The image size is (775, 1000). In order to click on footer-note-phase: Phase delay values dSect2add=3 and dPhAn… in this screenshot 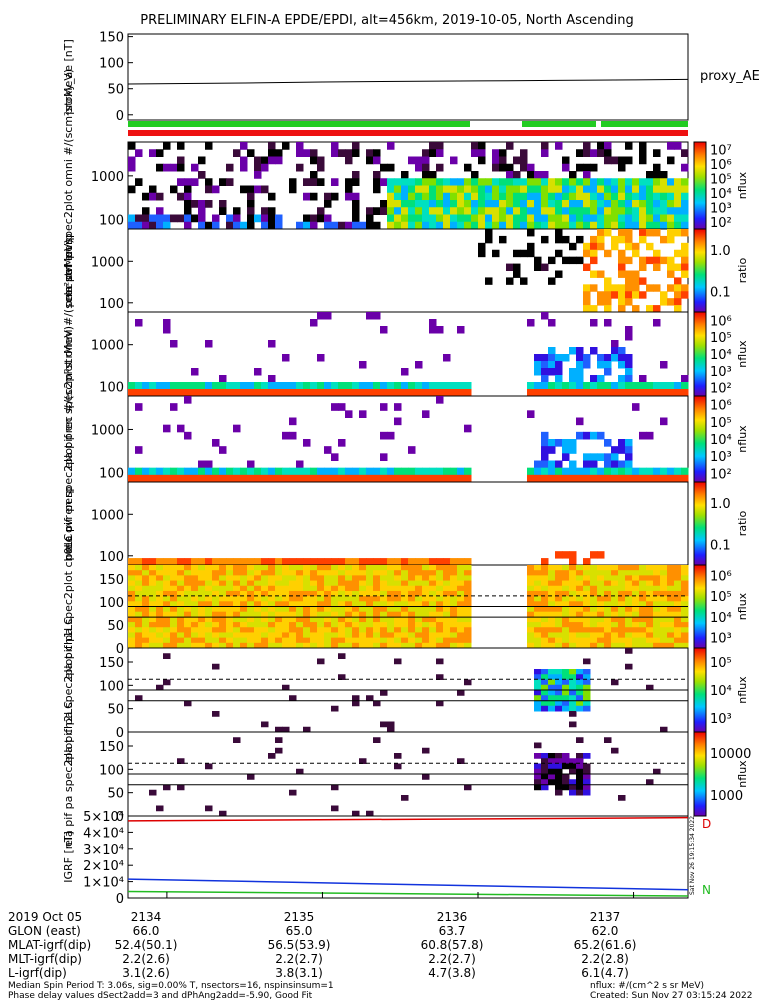, I will do `click(160, 995)`.